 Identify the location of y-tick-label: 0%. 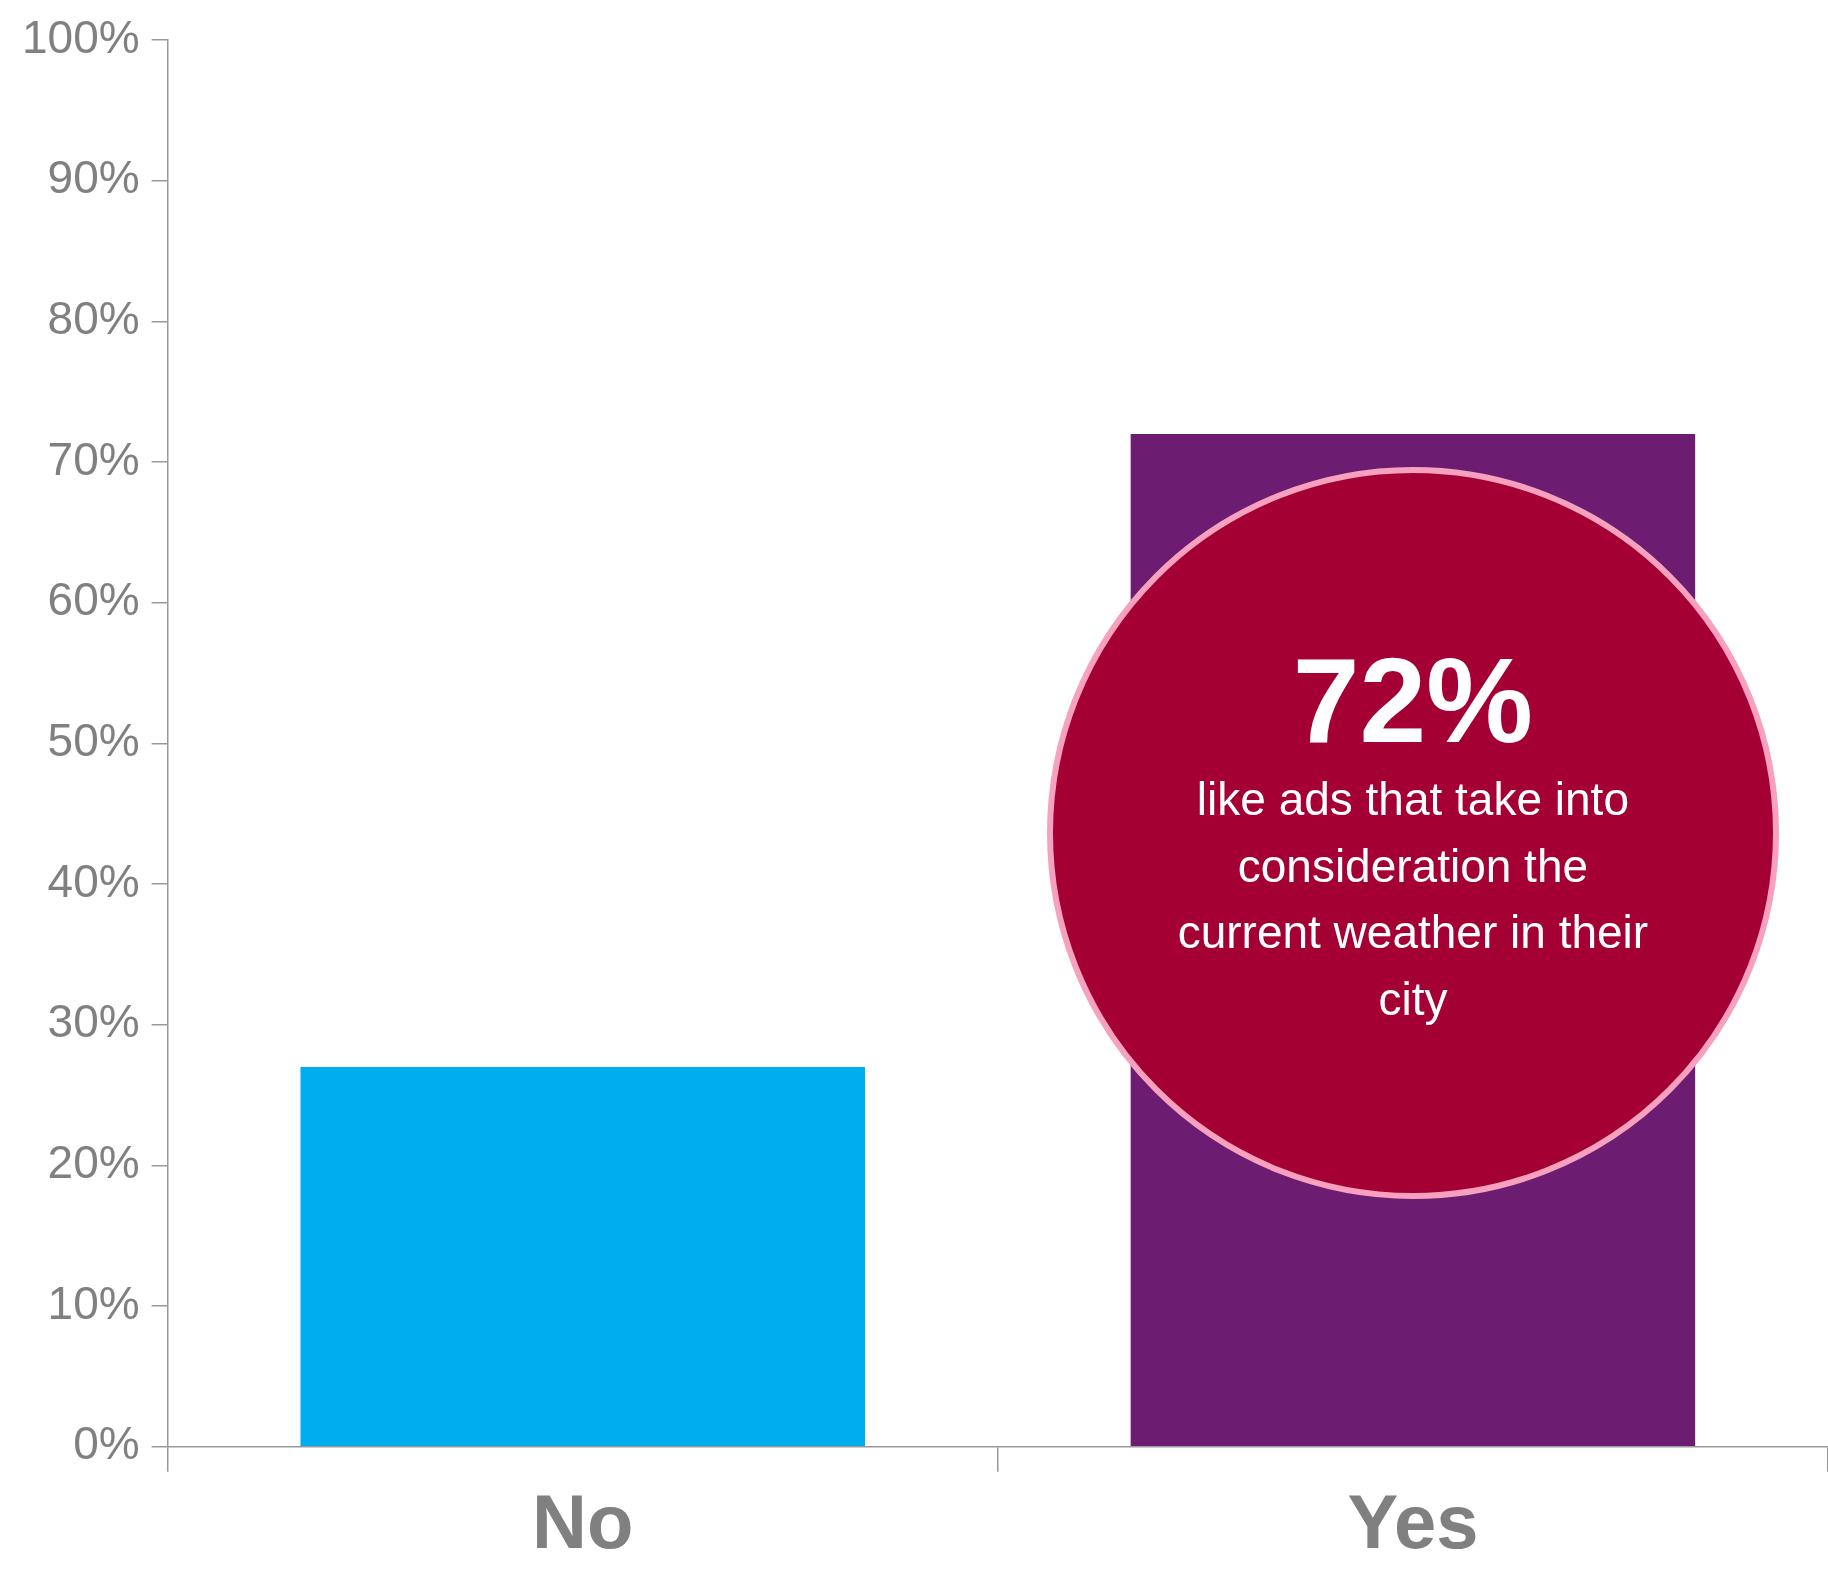
(106, 1443).